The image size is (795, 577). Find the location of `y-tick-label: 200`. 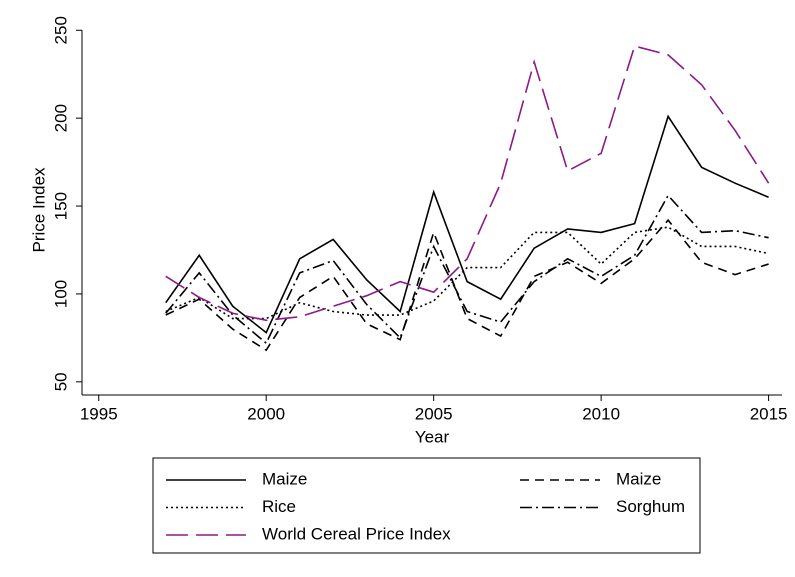

y-tick-label: 200 is located at coordinates (60, 118).